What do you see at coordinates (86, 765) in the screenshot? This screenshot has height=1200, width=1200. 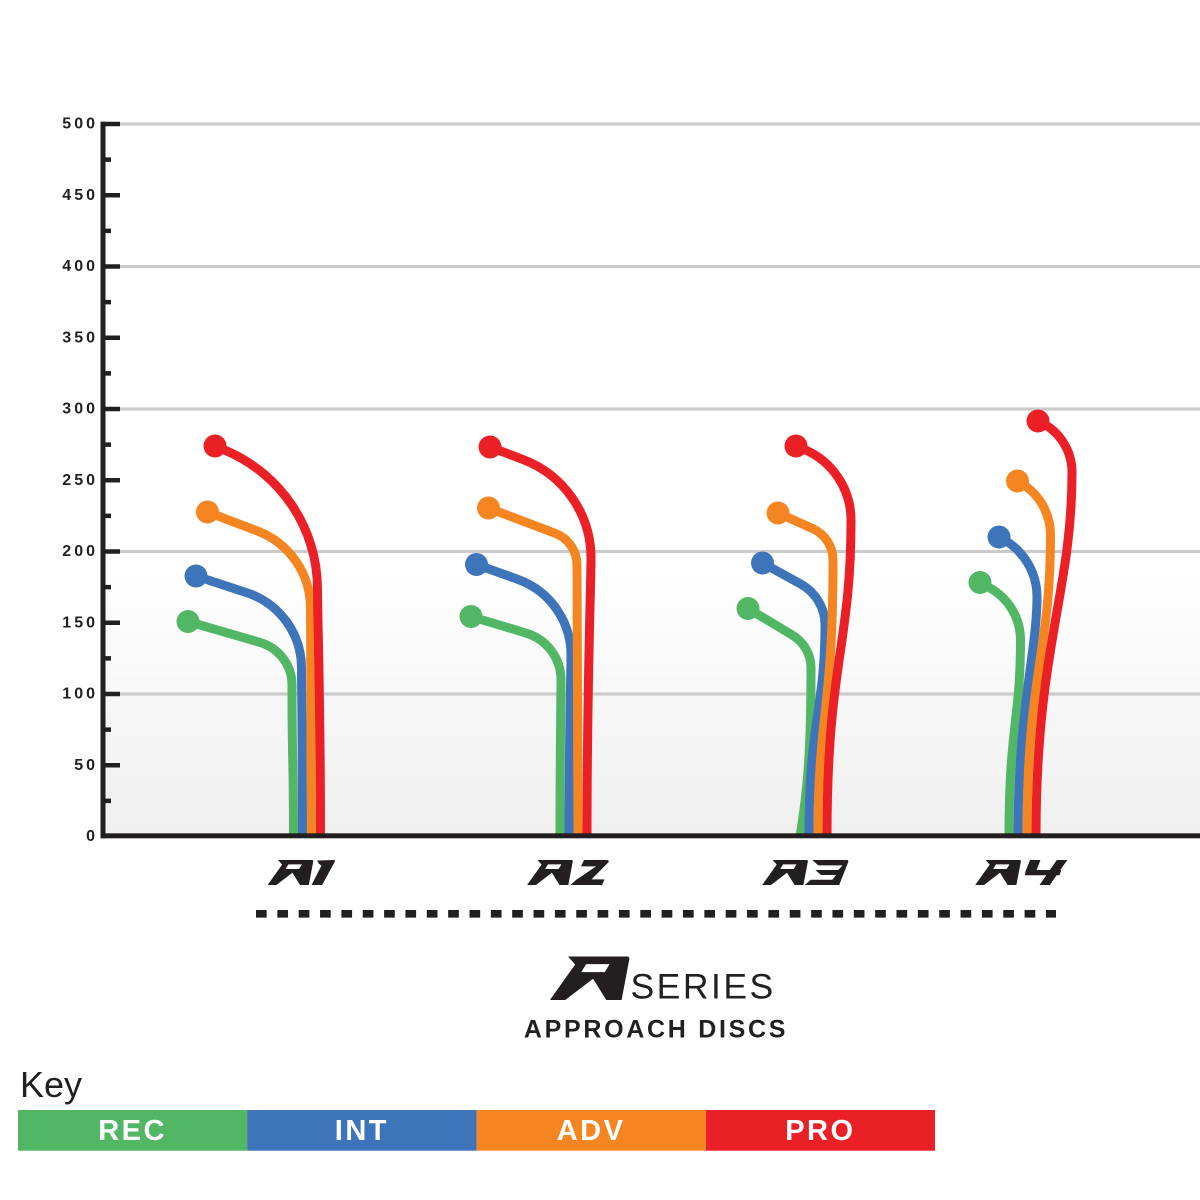 I see `svg-text: 50` at bounding box center [86, 765].